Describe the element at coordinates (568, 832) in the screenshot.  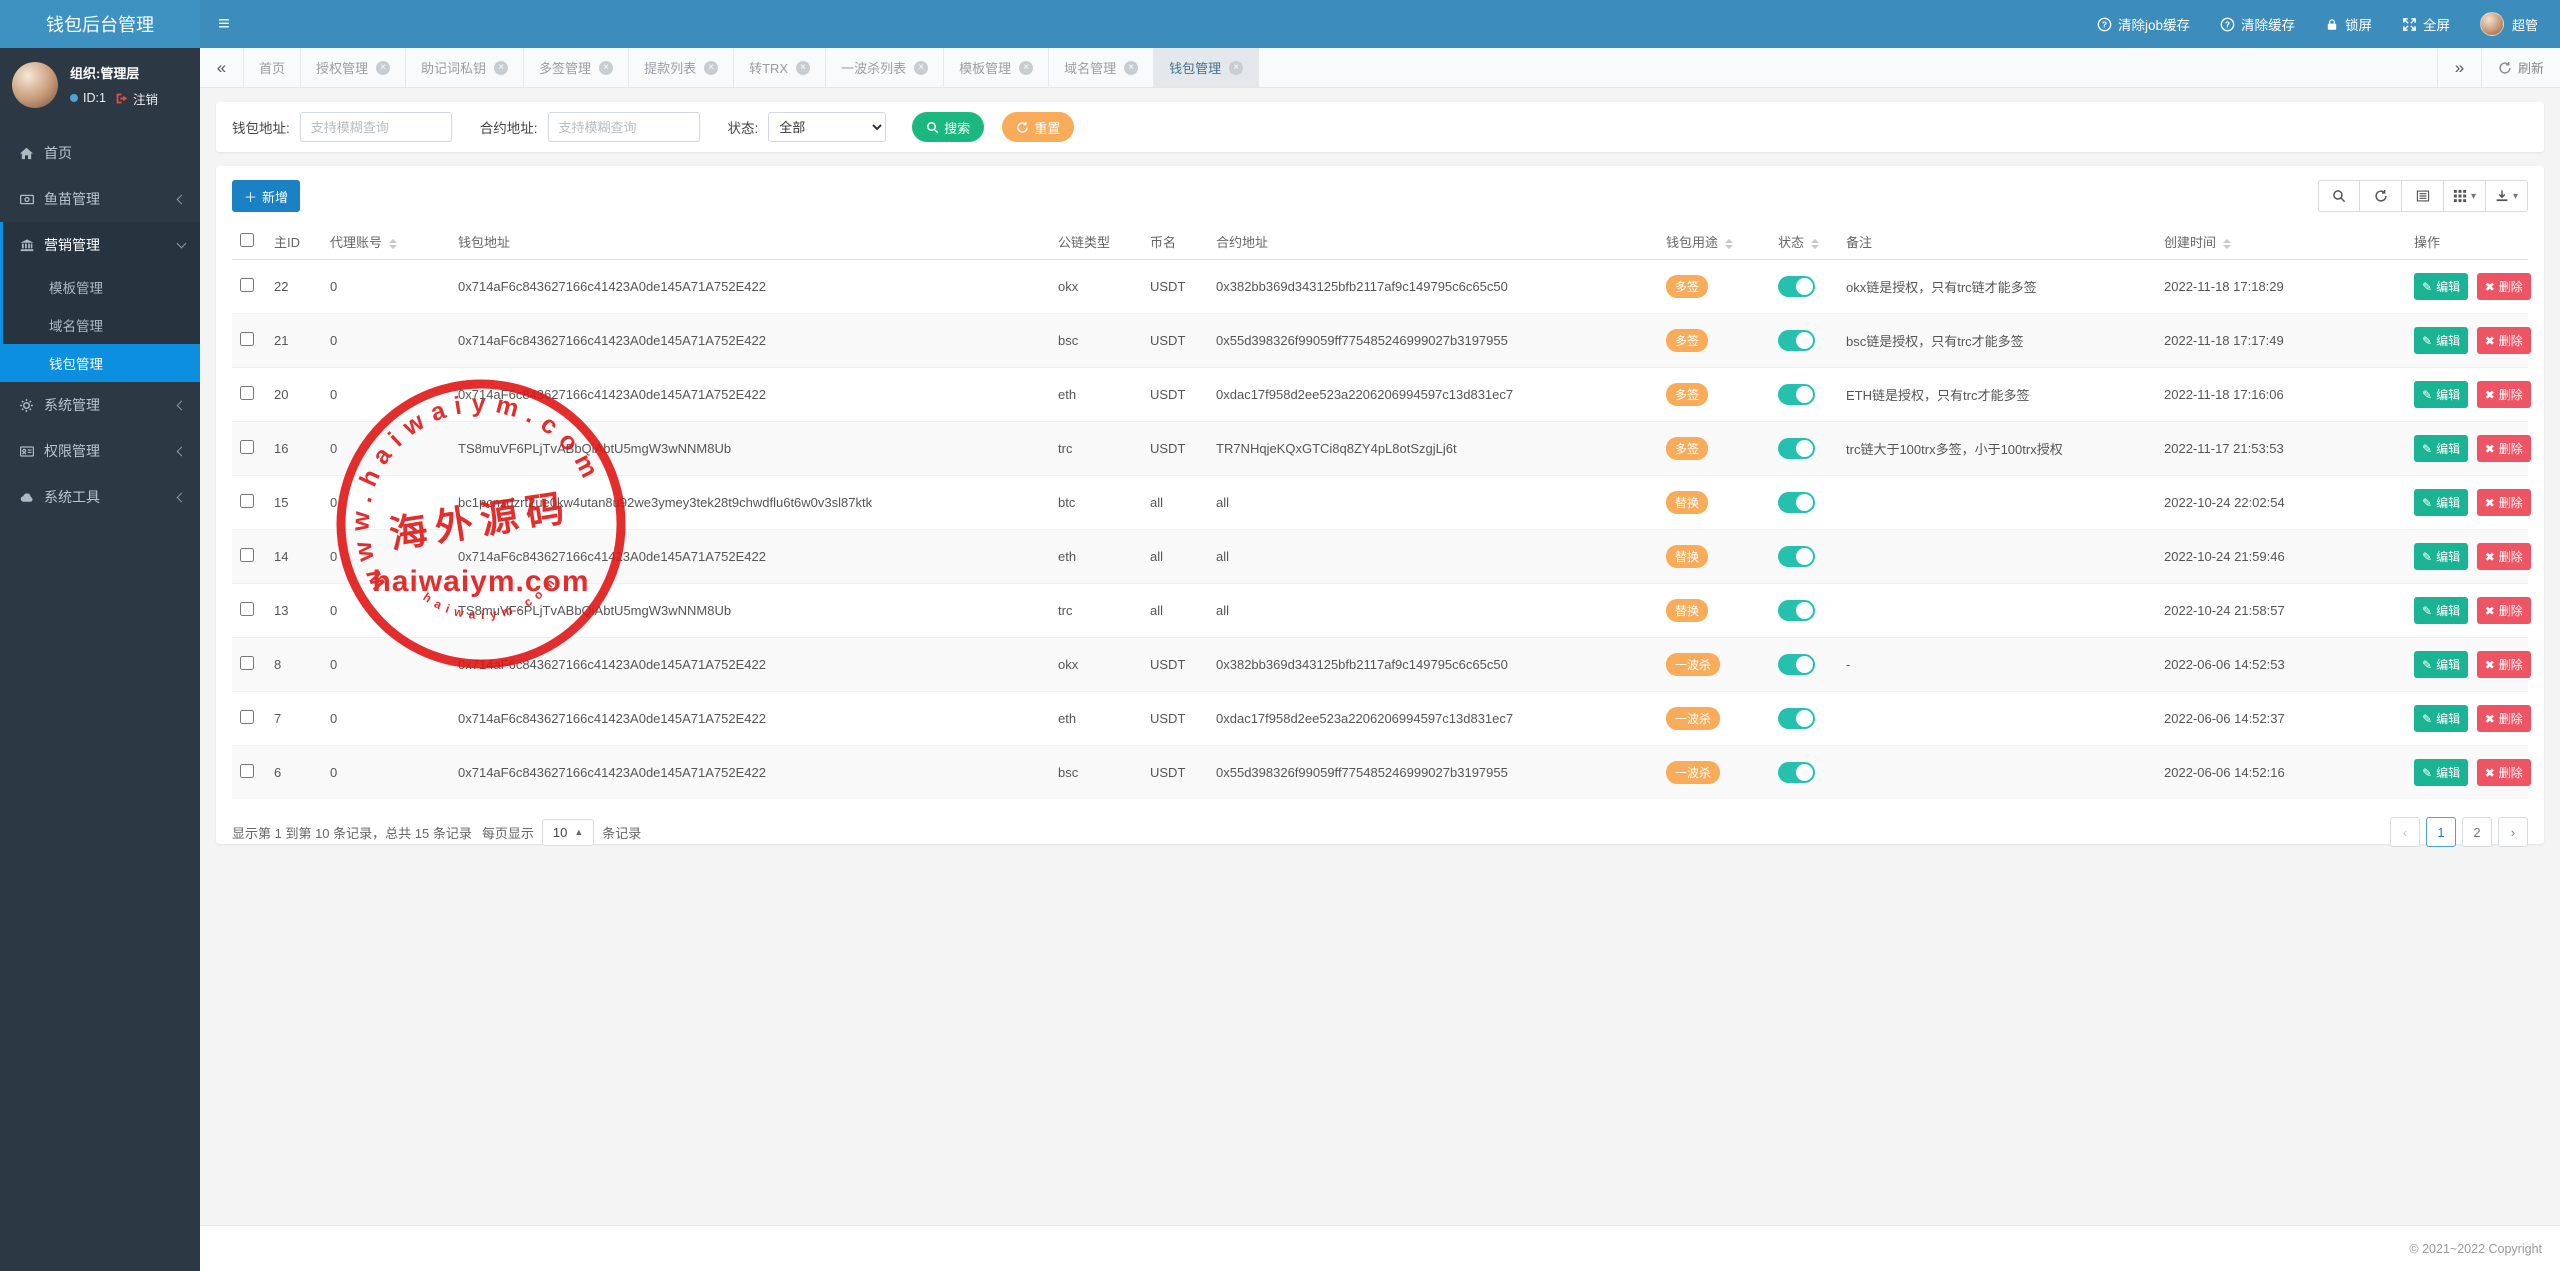
I see `page-size-dropdown: 10 ▲` at that location.